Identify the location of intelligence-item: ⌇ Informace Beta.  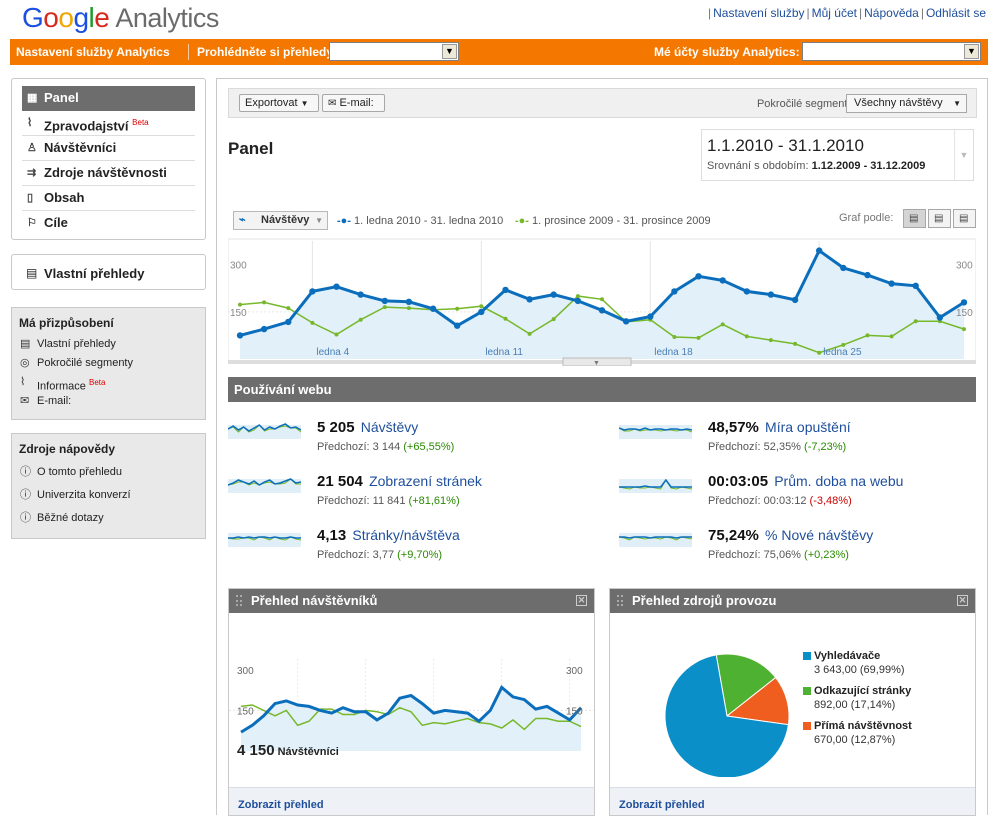
(108, 383).